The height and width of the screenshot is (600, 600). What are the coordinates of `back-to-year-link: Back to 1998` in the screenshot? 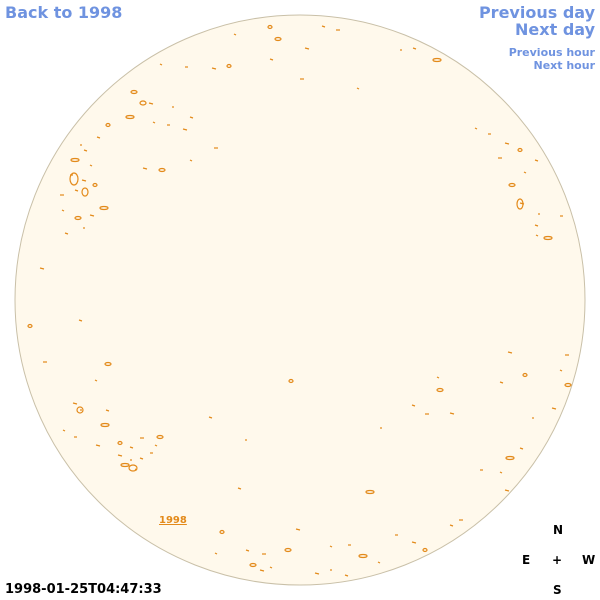 It's located at (64, 12).